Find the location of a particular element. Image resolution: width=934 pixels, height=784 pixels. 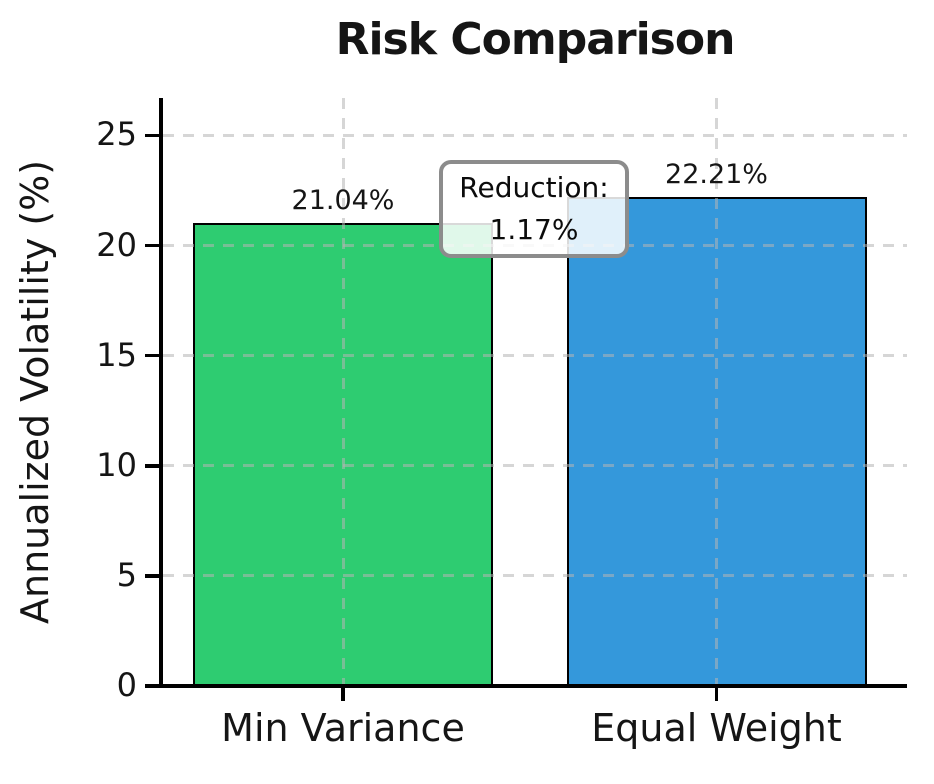

y-tick-label: 5 is located at coordinates (126, 574).